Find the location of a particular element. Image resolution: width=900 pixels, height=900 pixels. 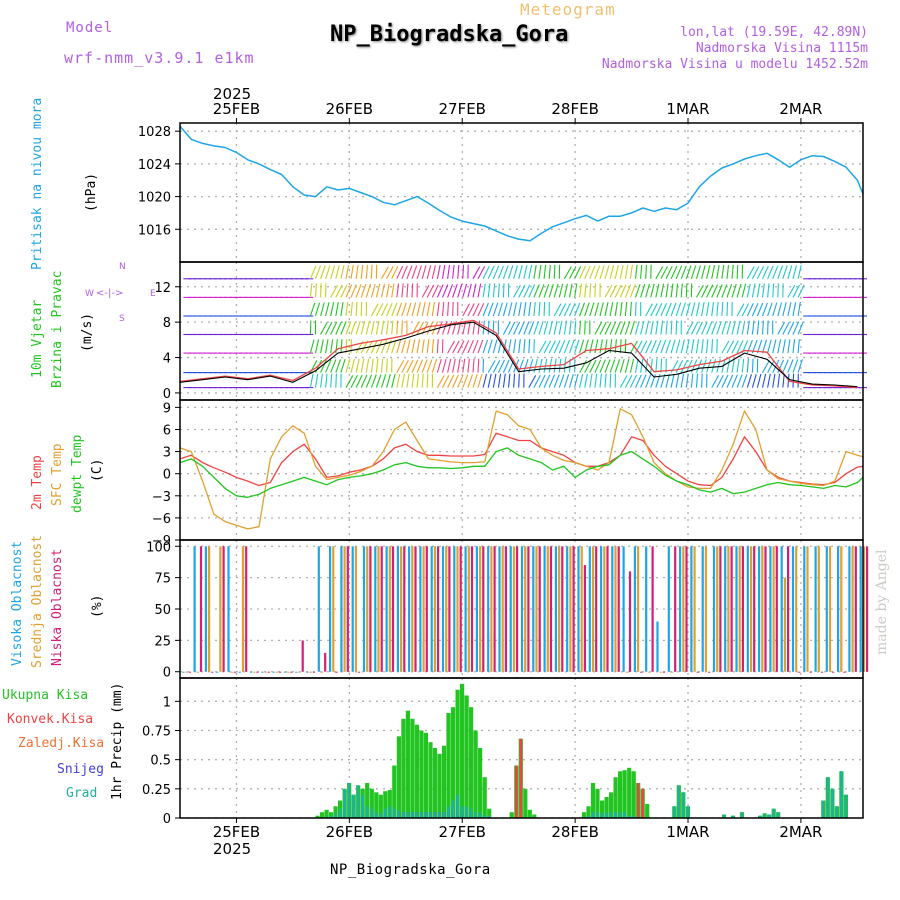

dewpt-label: dewpt Temp is located at coordinates (77, 473).